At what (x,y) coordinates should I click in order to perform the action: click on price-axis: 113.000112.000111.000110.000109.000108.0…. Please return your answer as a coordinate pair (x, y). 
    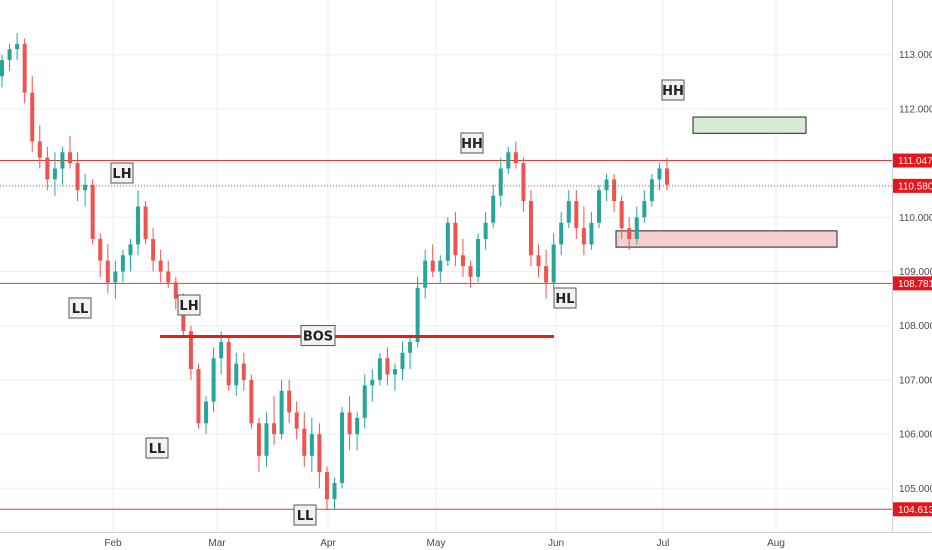
    Looking at the image, I should click on (915, 272).